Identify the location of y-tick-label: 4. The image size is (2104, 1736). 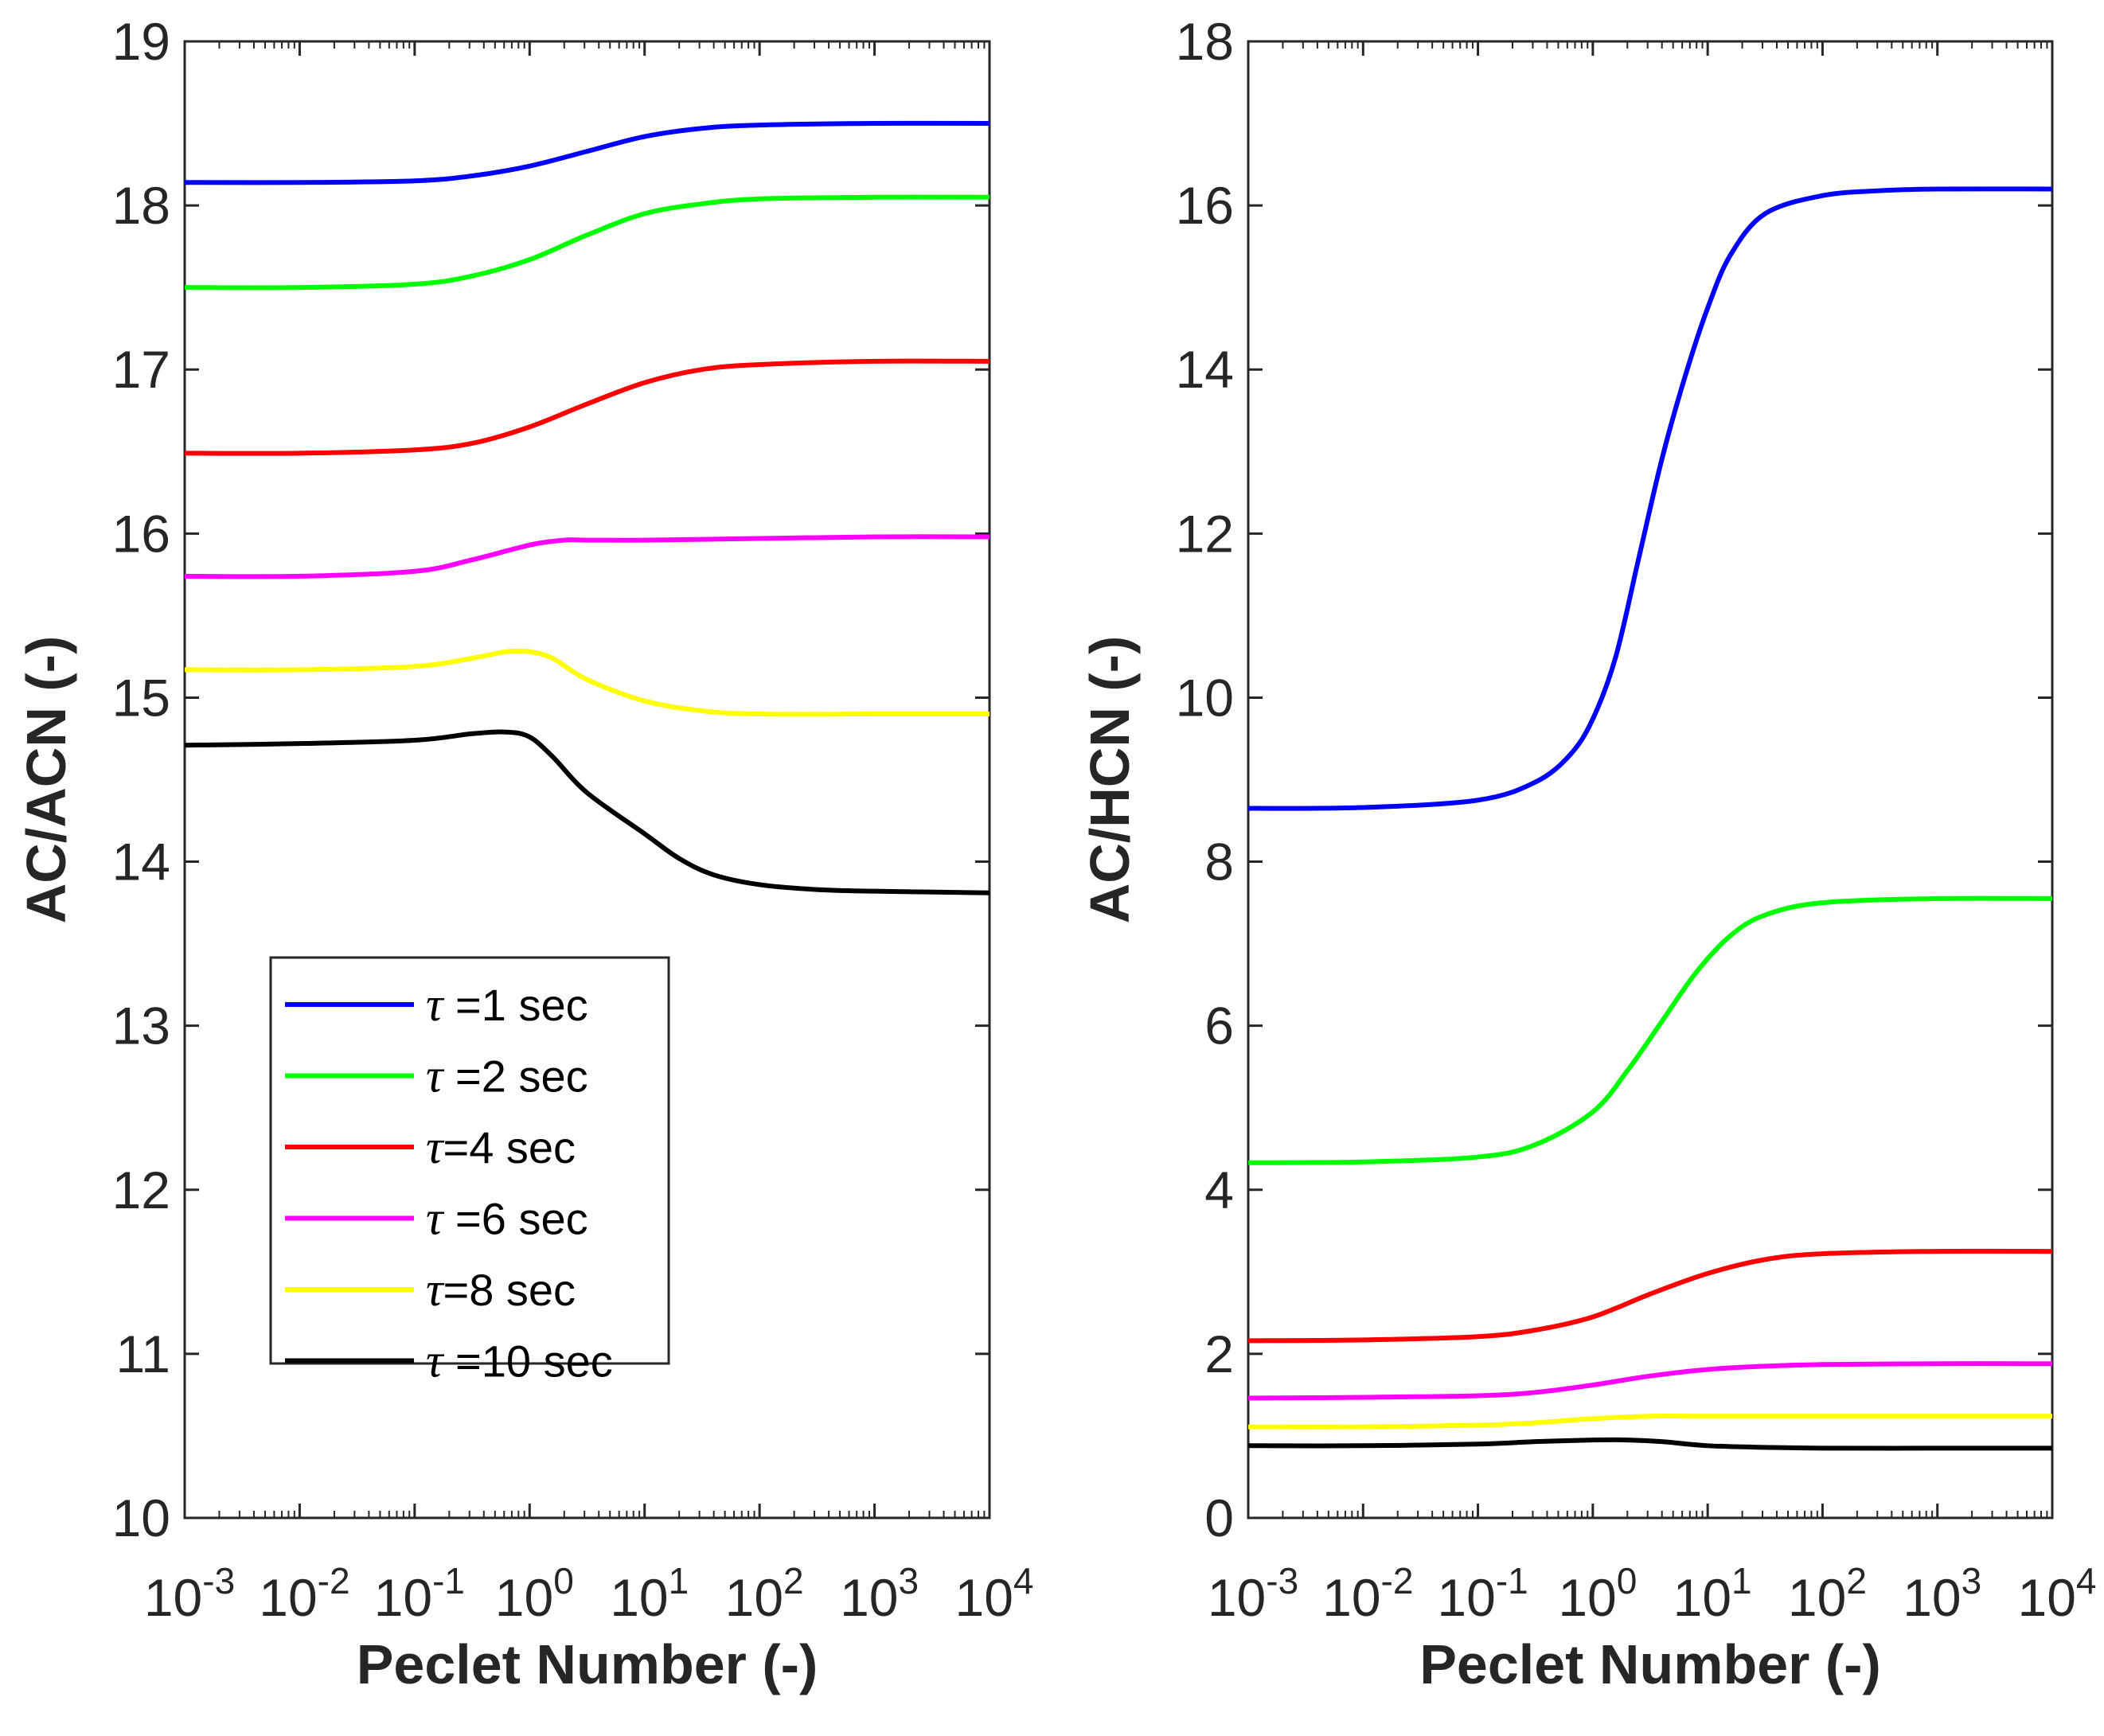
(1219, 1190).